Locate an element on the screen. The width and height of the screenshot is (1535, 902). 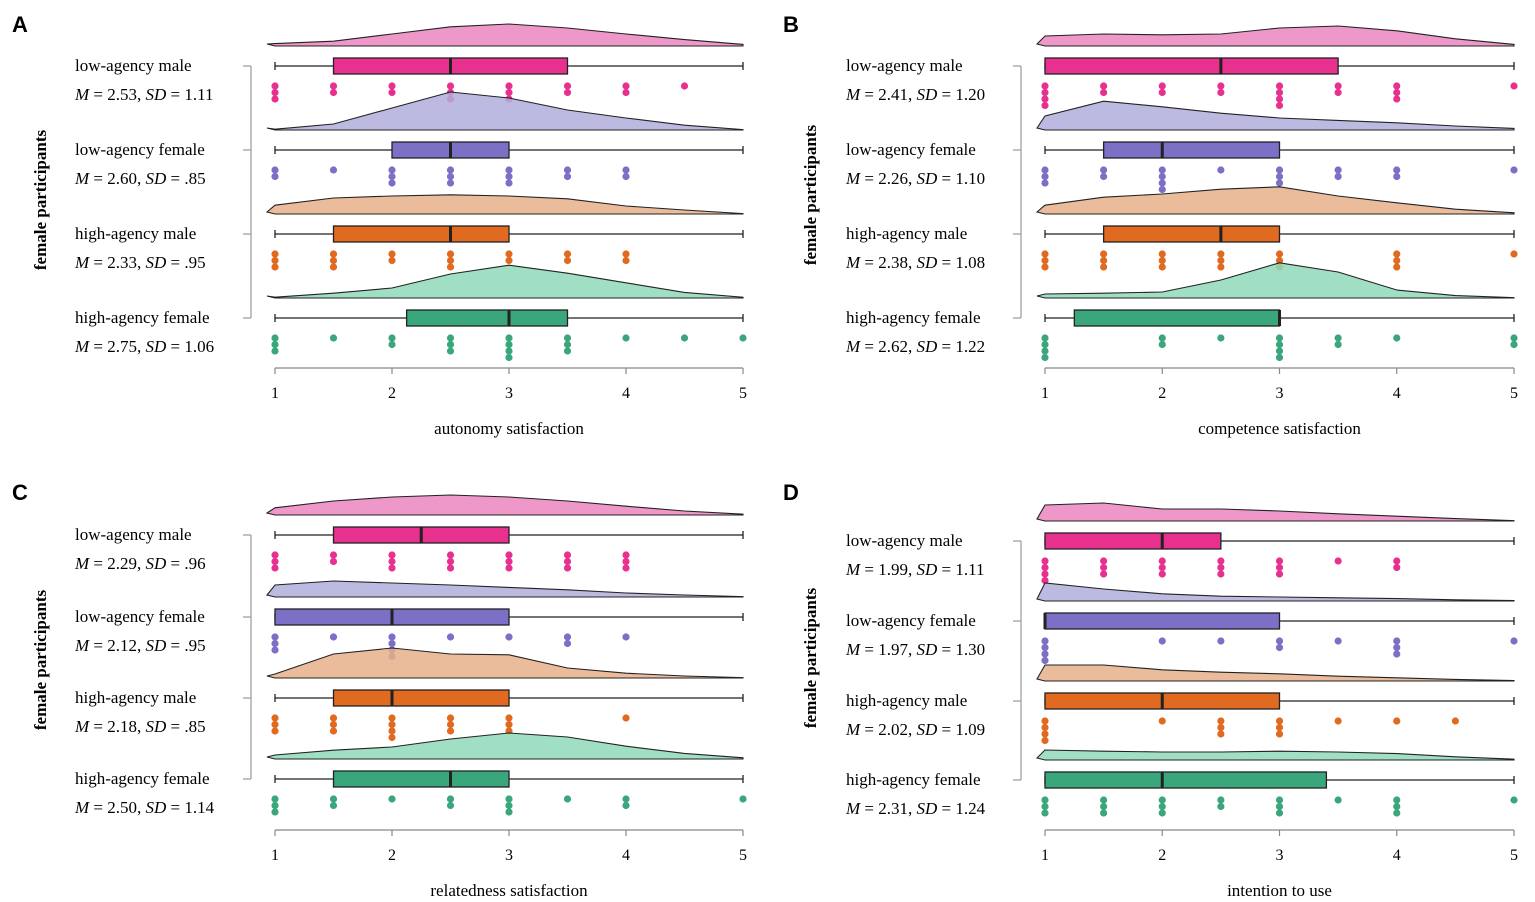
stat-m-value: = 2.60, is located at coordinates (117, 178).